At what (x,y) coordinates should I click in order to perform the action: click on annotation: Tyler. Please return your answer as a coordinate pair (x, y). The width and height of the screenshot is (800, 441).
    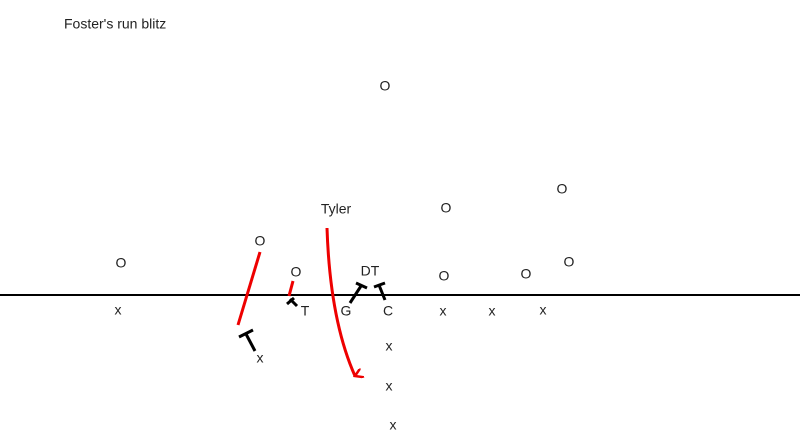
    Looking at the image, I should click on (336, 209).